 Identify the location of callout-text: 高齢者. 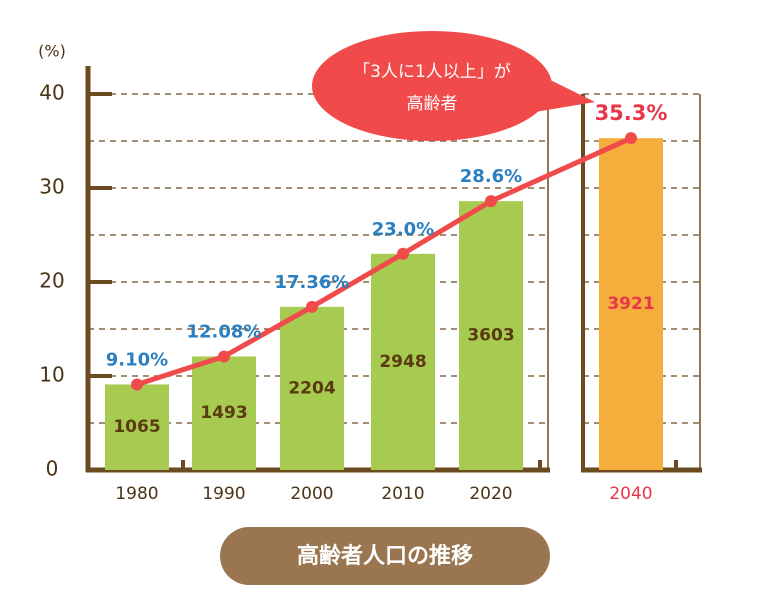
(432, 104).